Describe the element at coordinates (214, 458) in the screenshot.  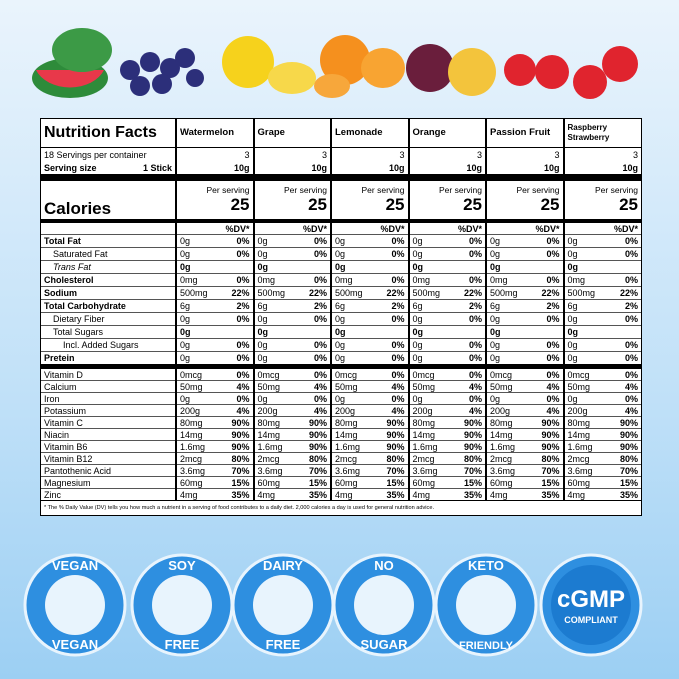
I see `nutrient-cell: 2mcg 80%` at that location.